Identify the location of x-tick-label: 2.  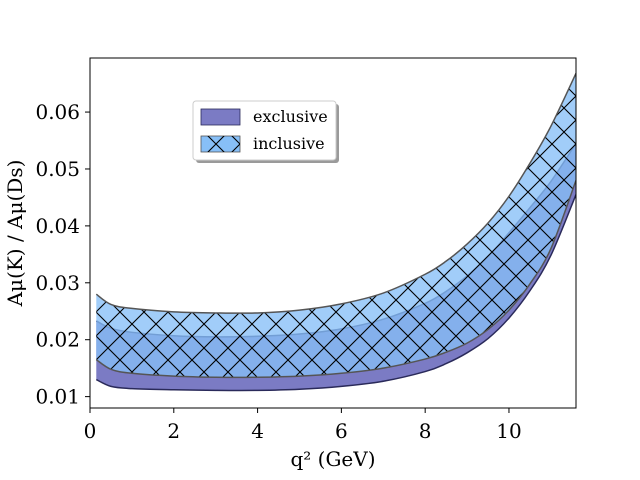
(173, 431).